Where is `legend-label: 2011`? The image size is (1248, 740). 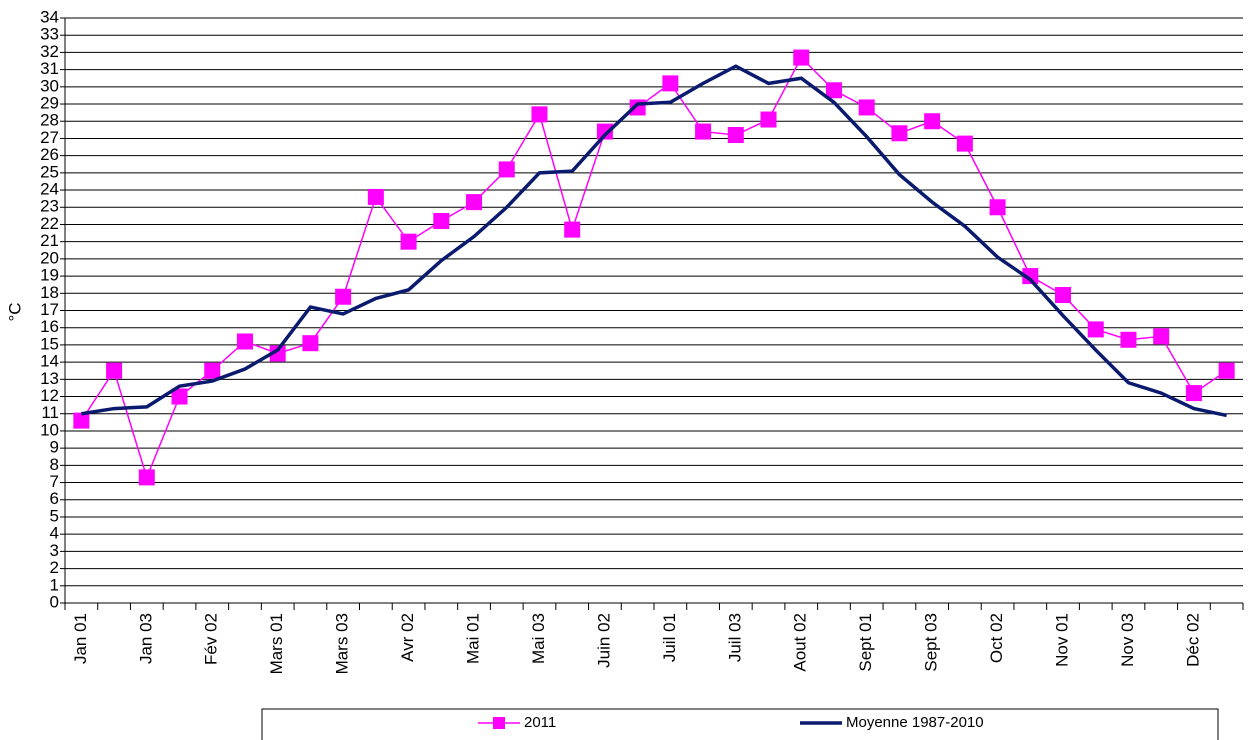
legend-label: 2011 is located at coordinates (540, 722).